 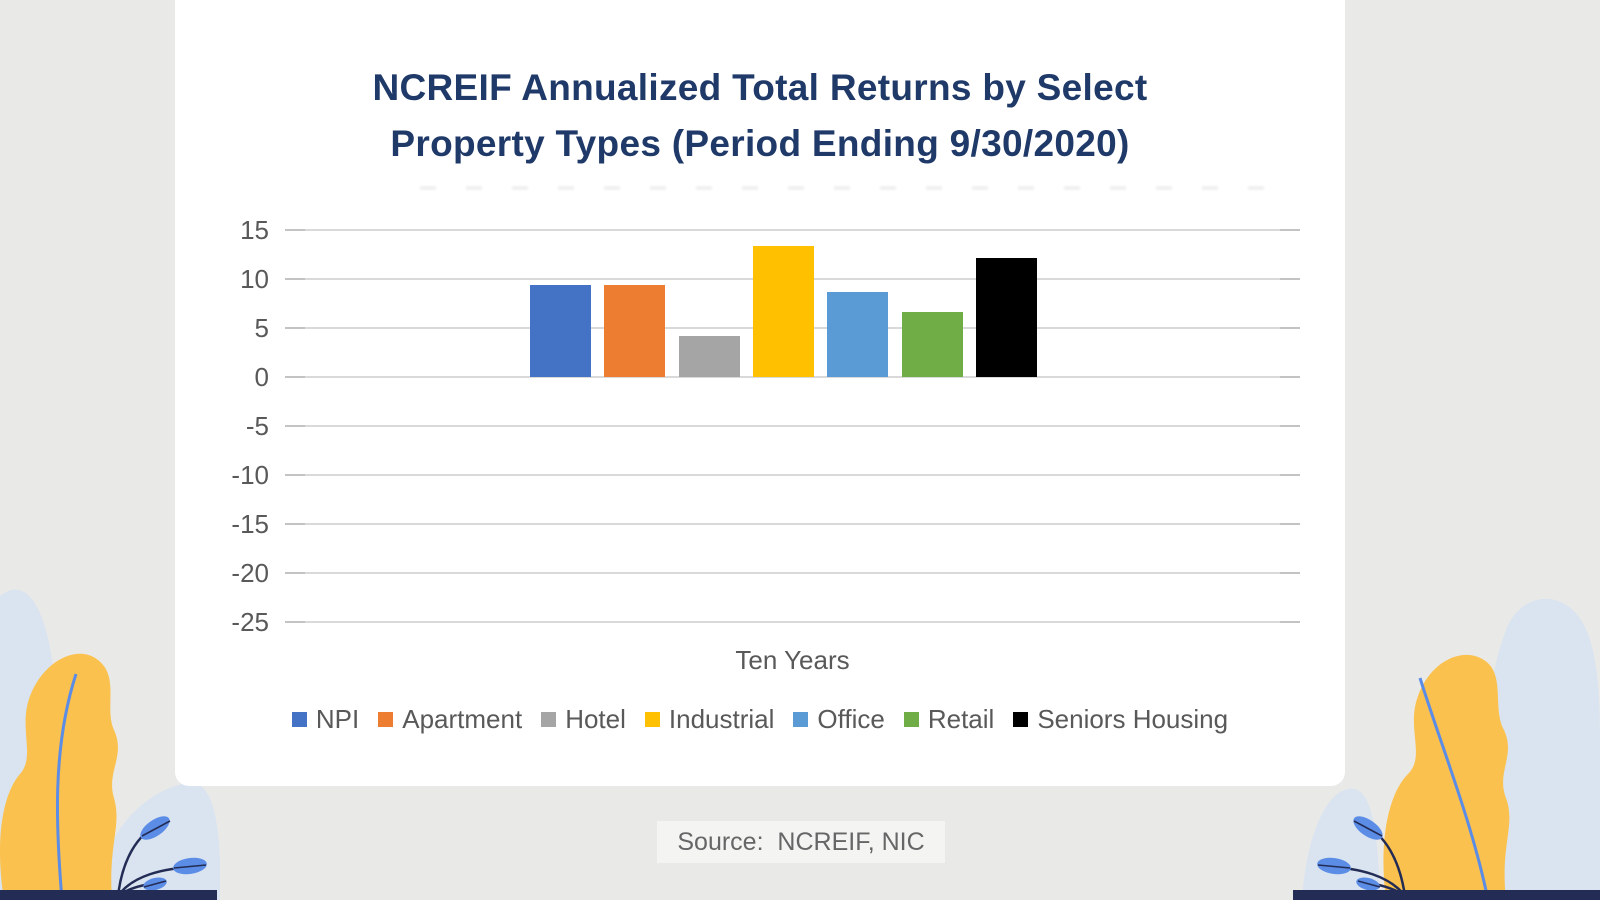 What do you see at coordinates (792, 475) in the screenshot?
I see `gridline--10` at bounding box center [792, 475].